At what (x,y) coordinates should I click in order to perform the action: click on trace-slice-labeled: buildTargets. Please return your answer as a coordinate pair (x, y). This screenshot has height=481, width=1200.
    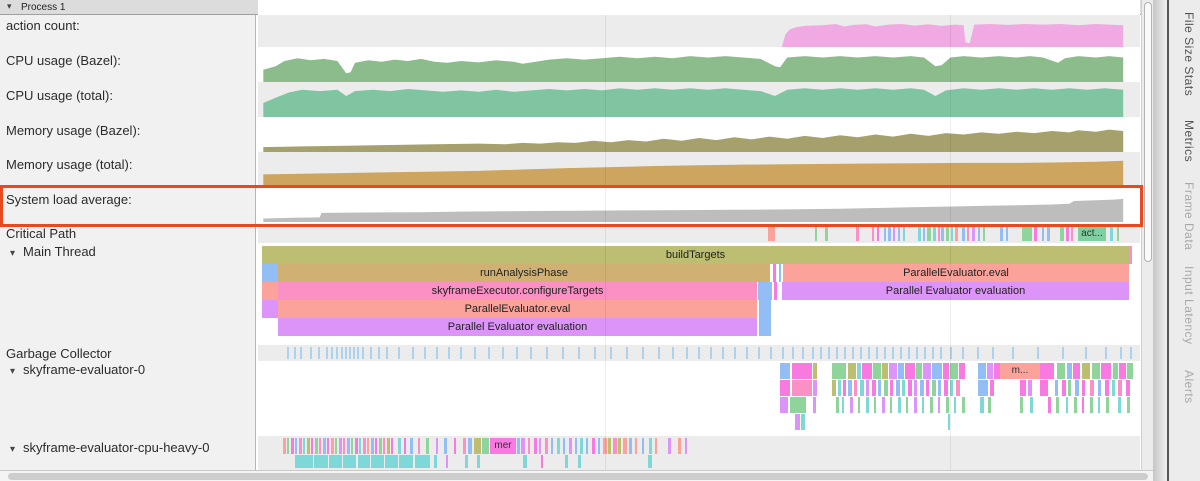
    Looking at the image, I should click on (695, 255).